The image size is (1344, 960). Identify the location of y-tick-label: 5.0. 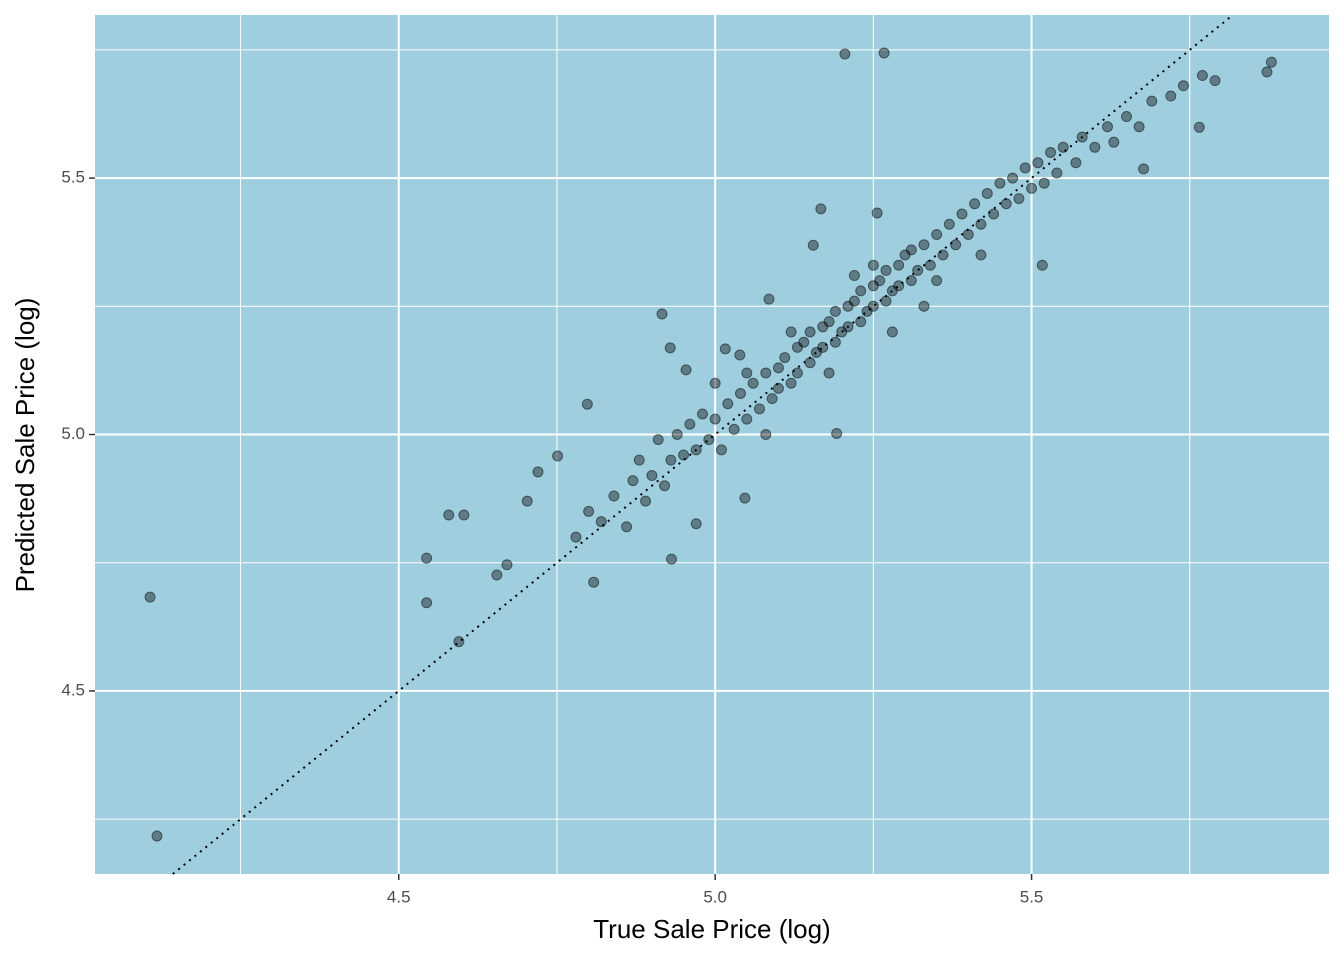
(73, 433).